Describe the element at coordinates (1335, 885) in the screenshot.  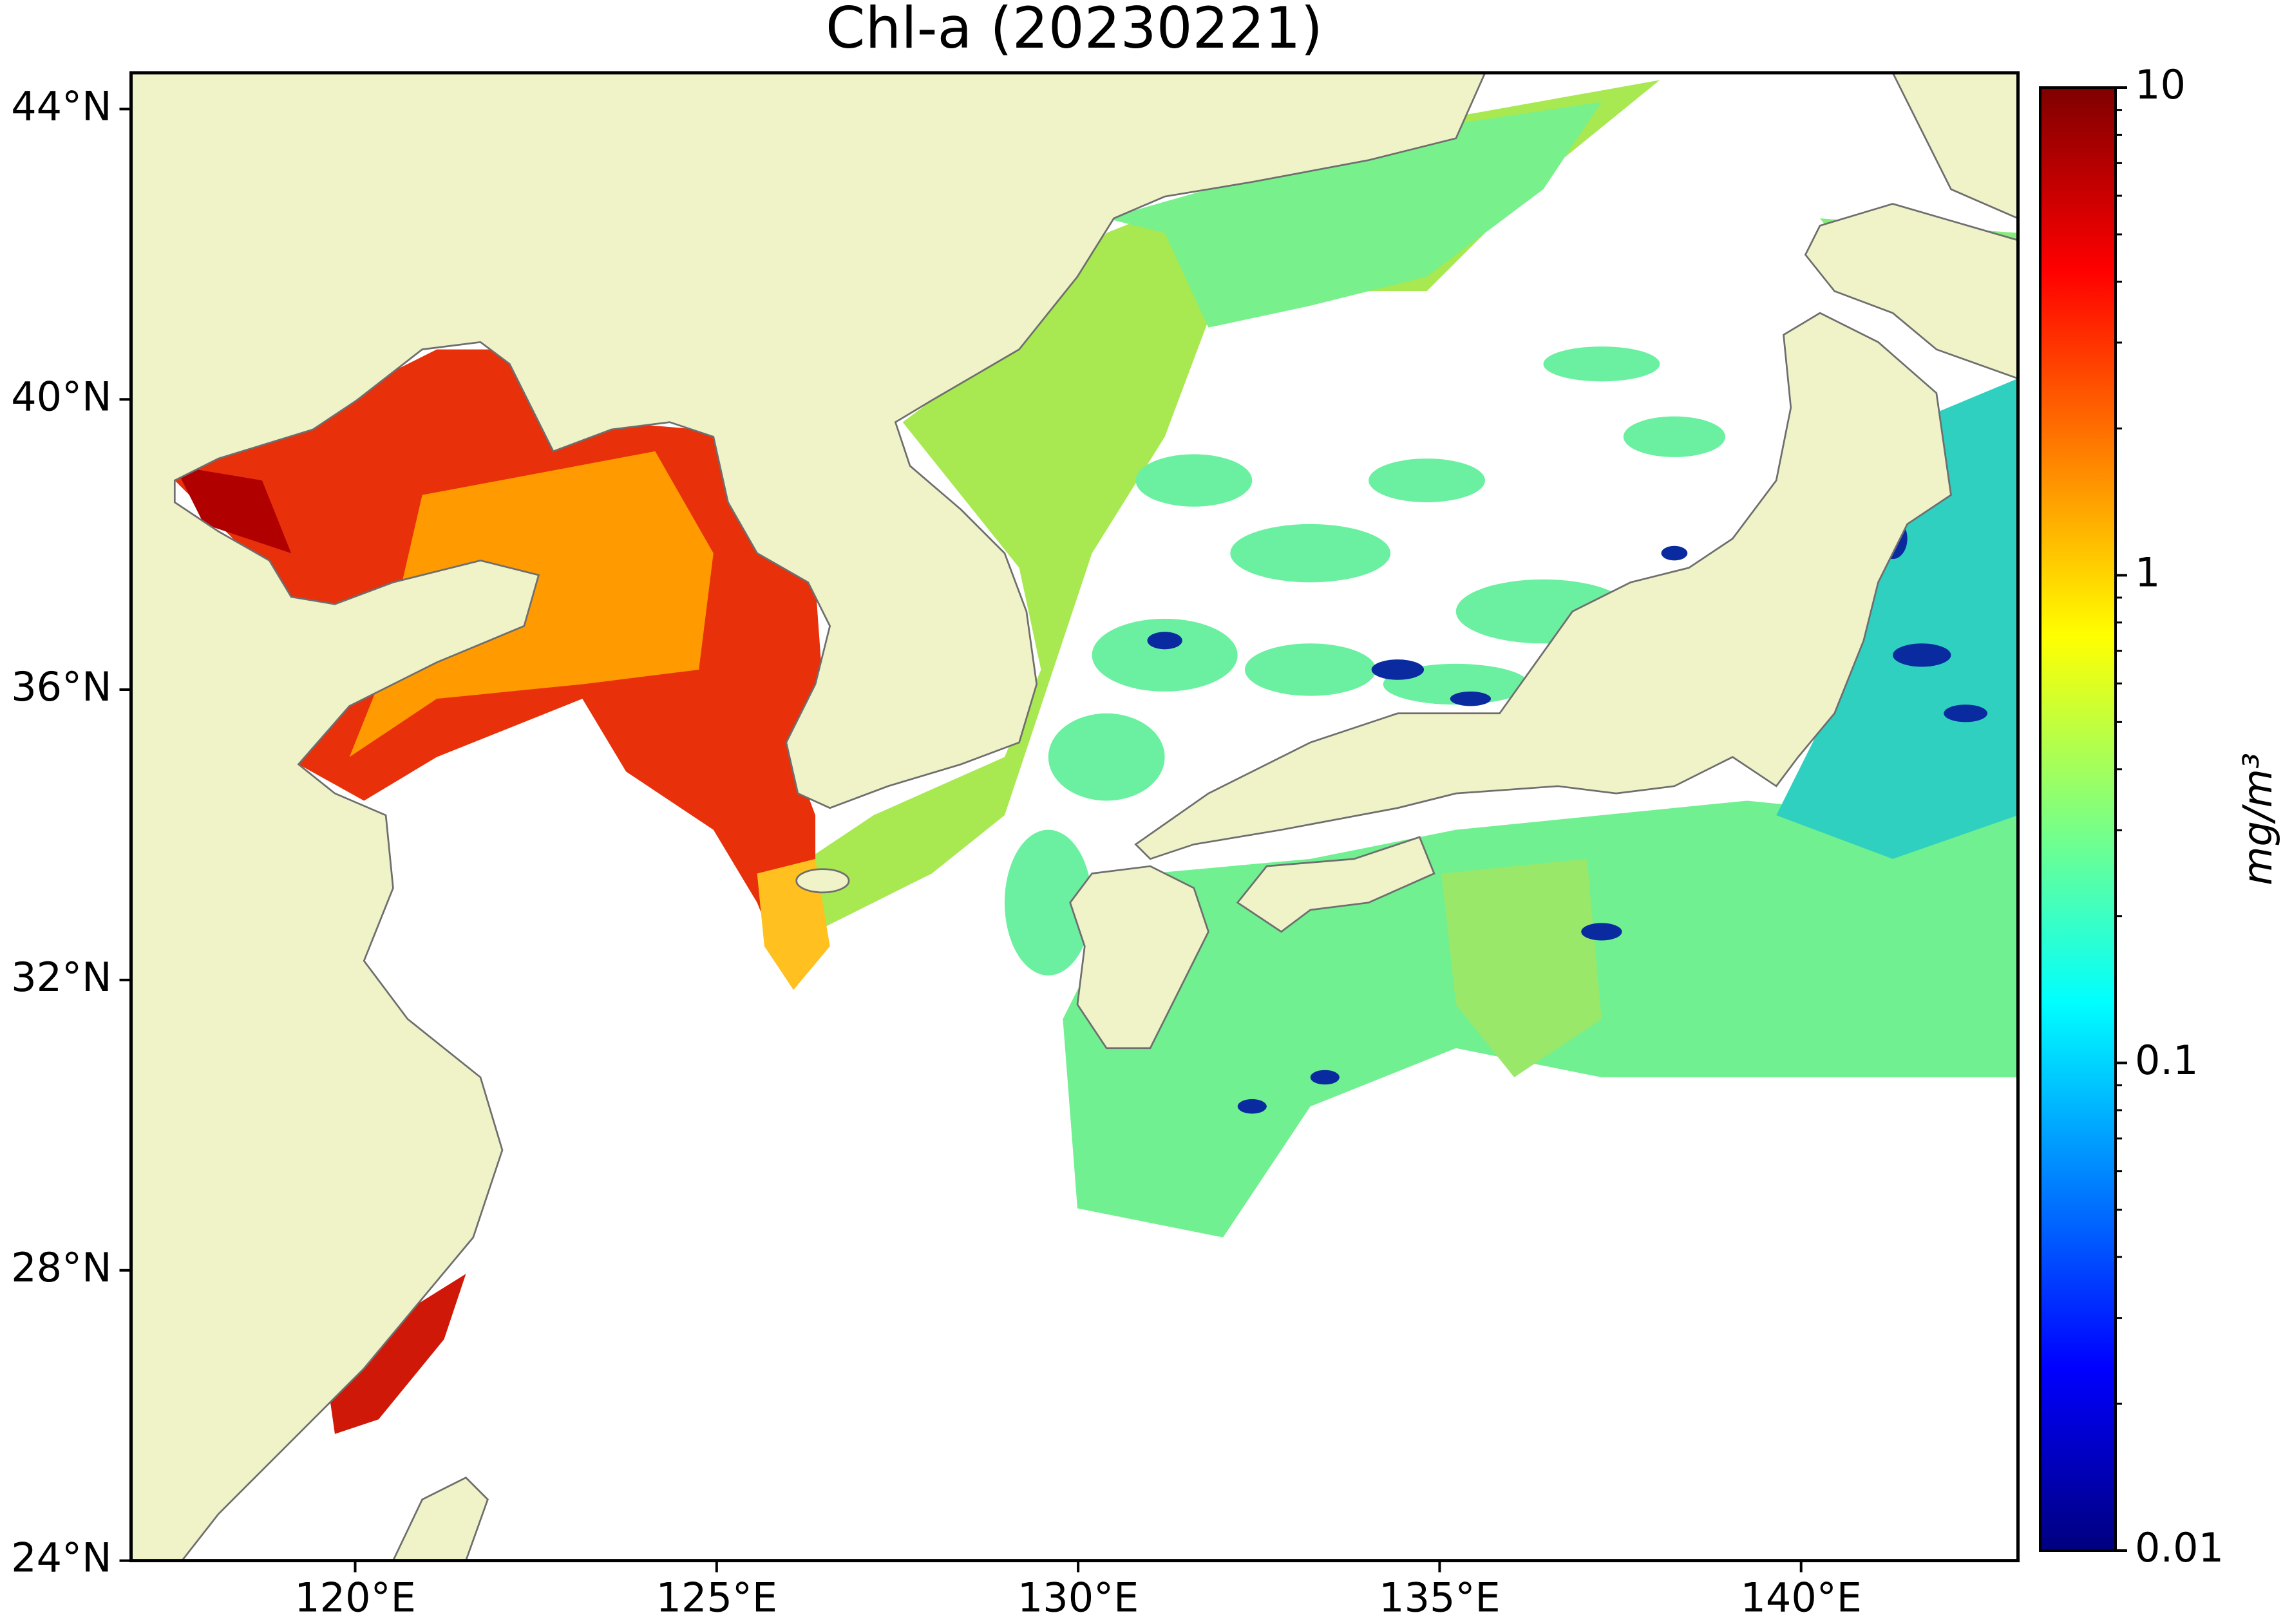
I see `shikoku` at that location.